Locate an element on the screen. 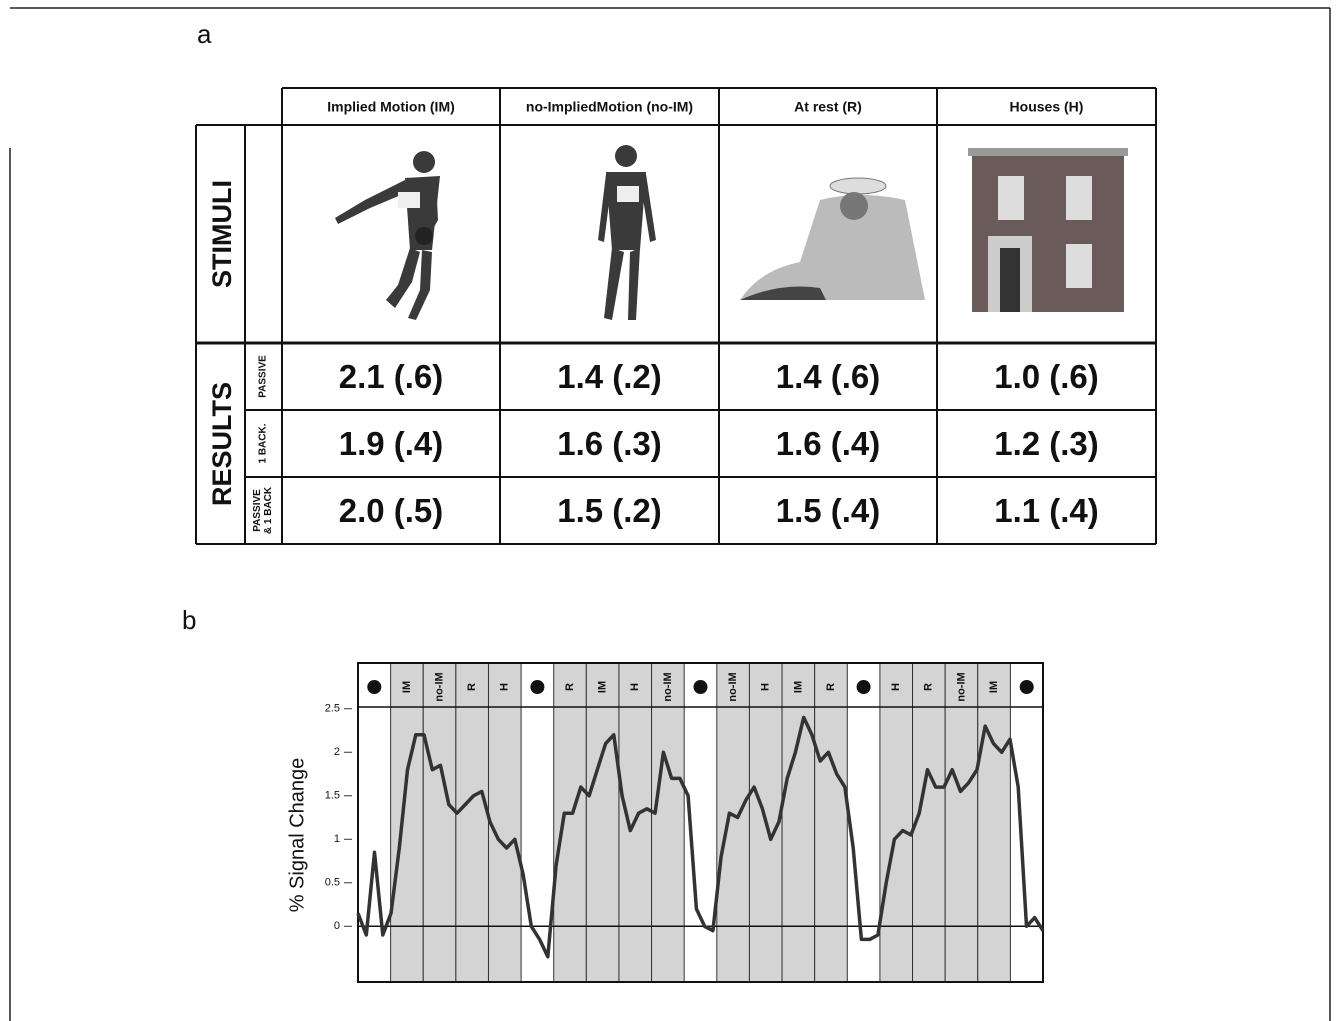 This screenshot has width=1336, height=1021. result-cell: 1.4 (.2) is located at coordinates (609, 376).